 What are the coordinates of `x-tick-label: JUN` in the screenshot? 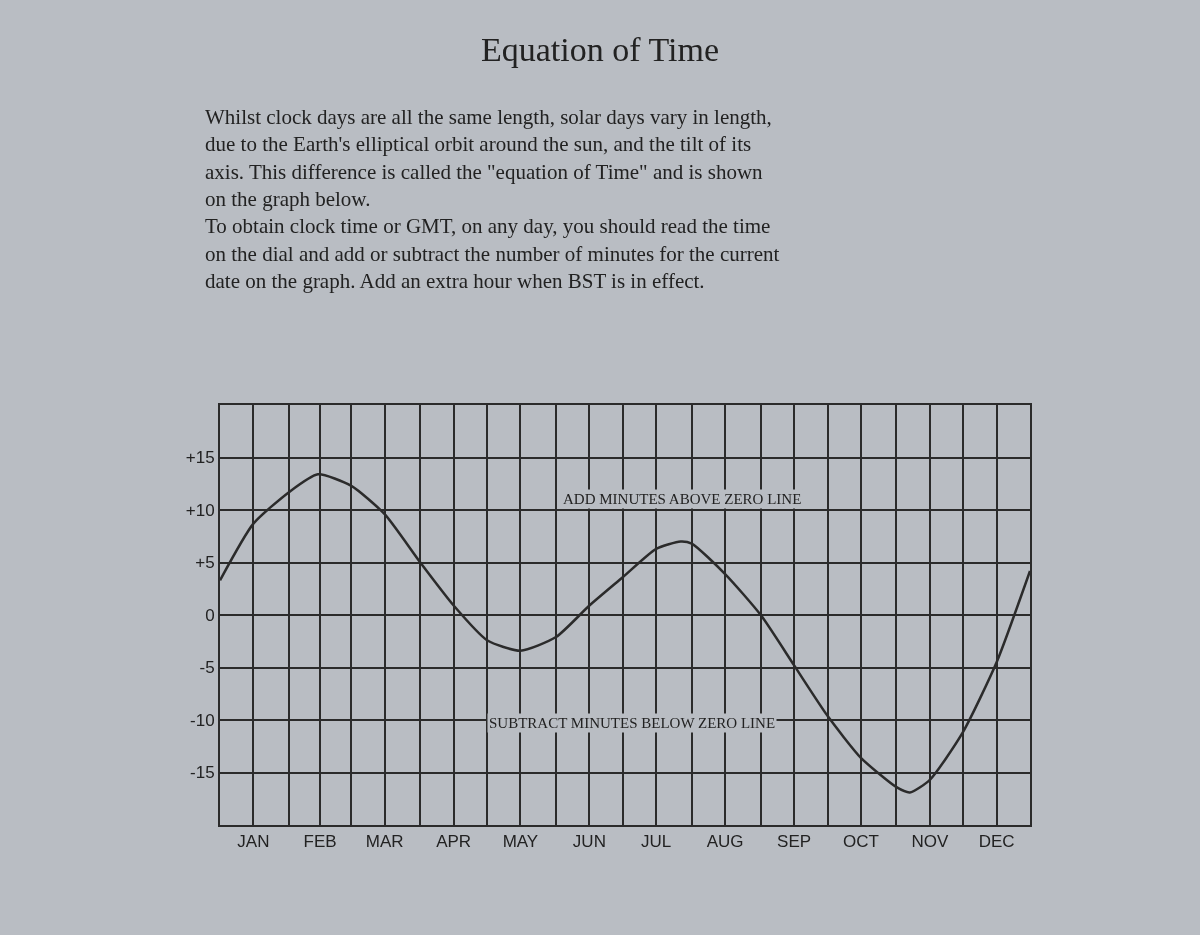 It's located at (589, 842).